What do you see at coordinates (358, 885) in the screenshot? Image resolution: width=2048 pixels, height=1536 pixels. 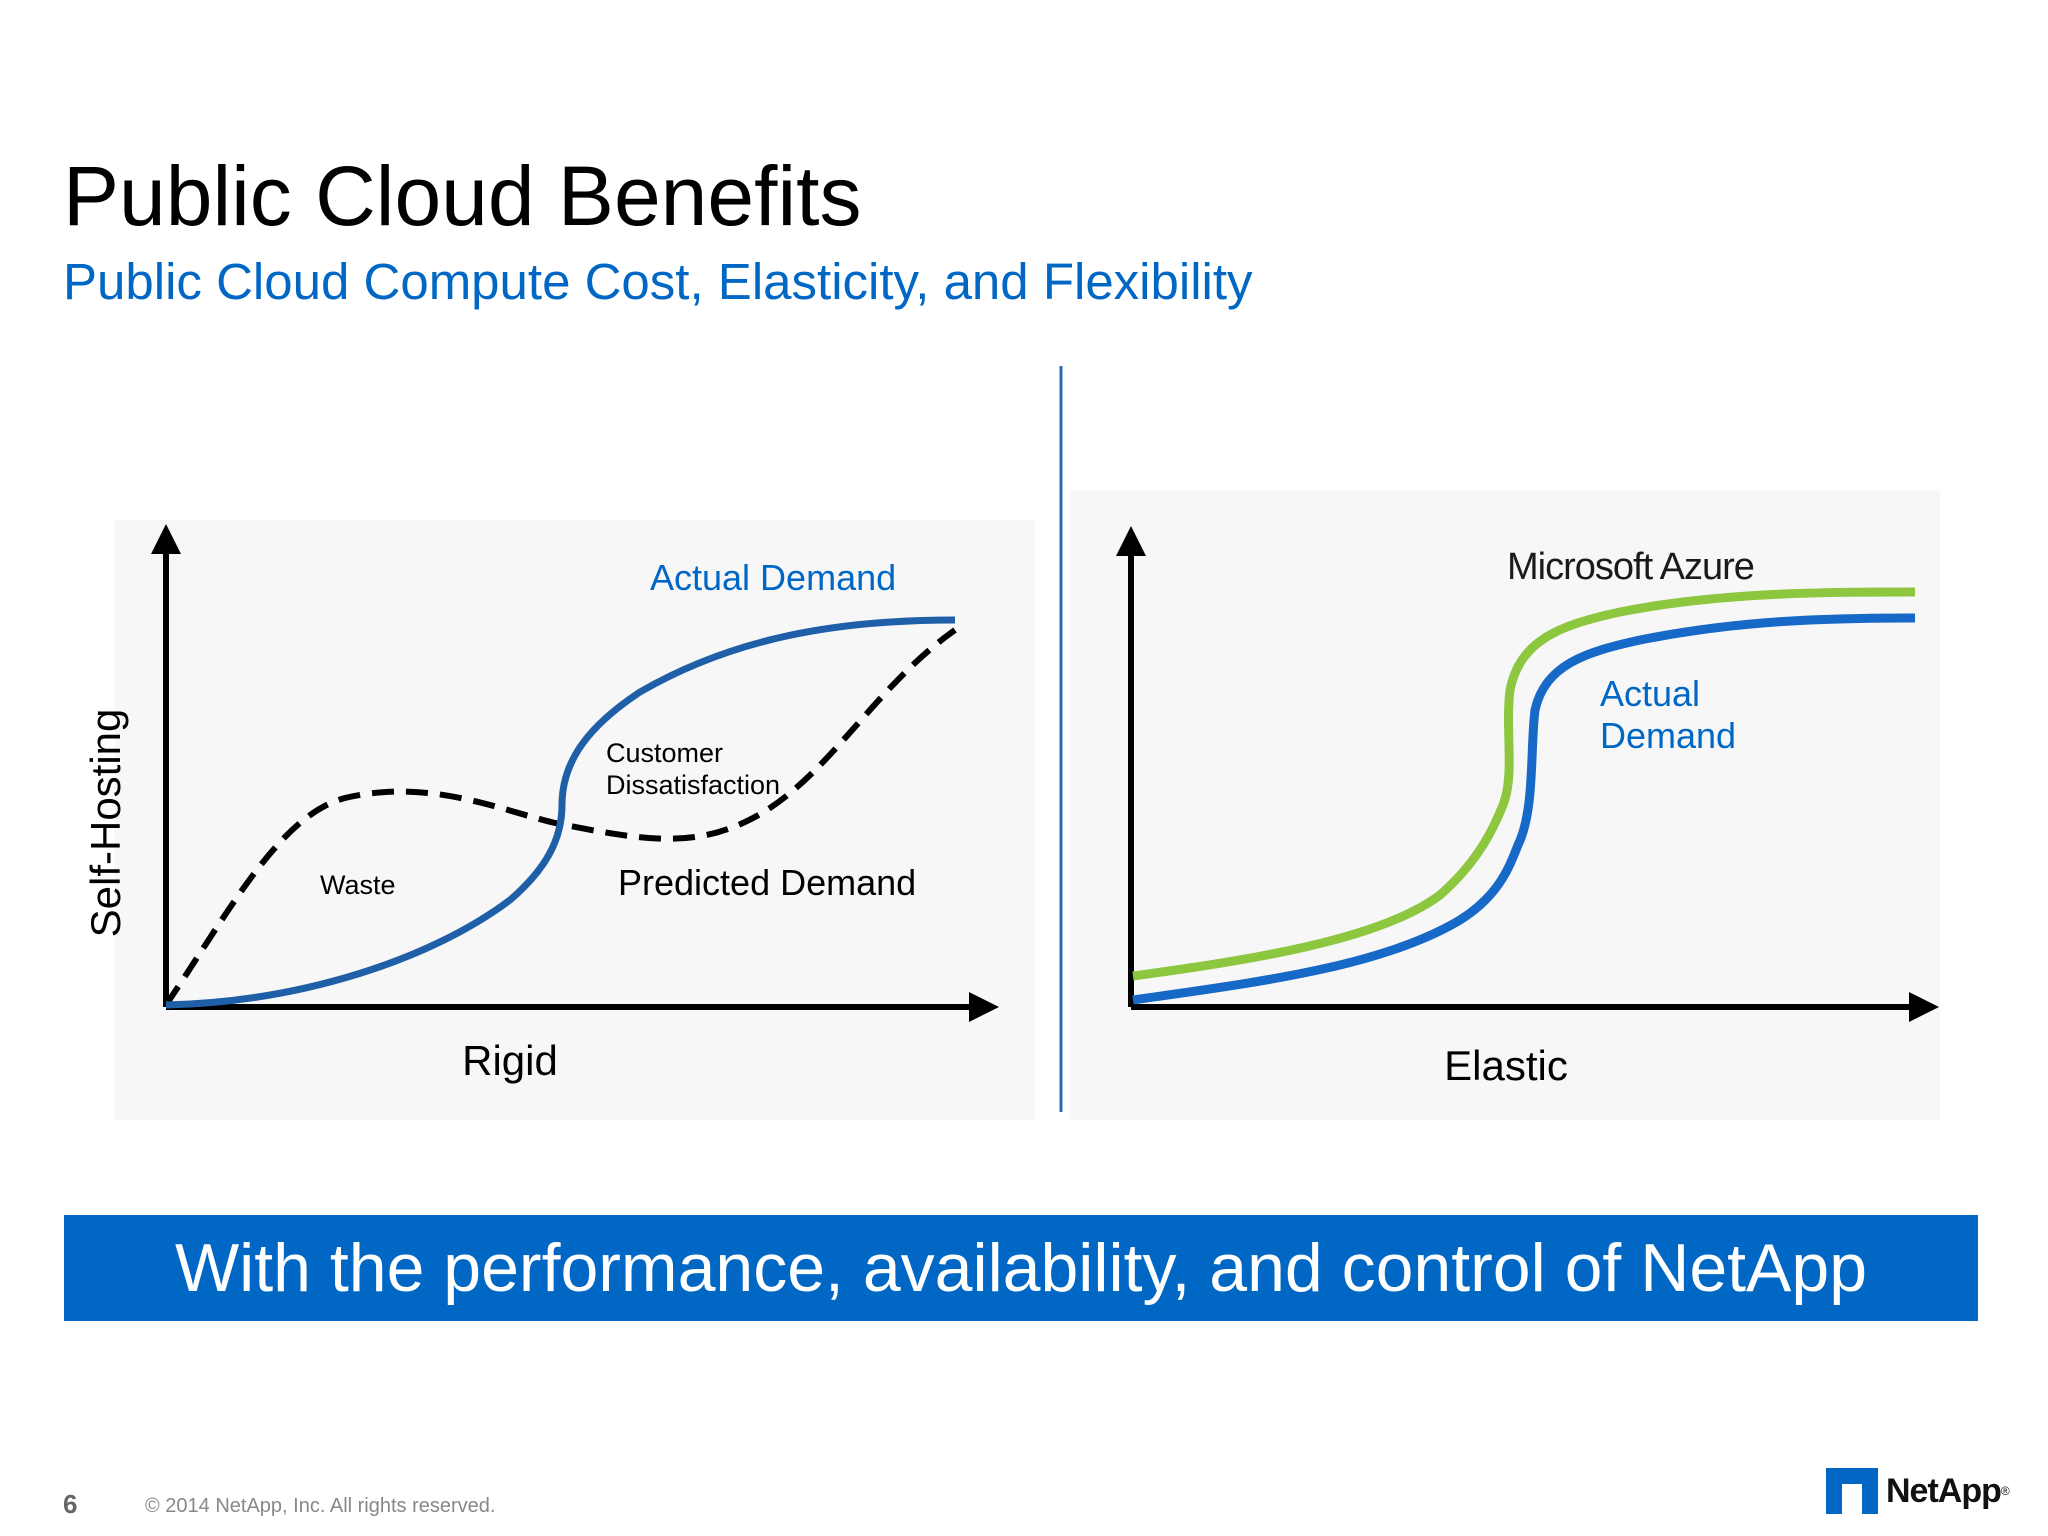 I see `waste-label: Waste` at bounding box center [358, 885].